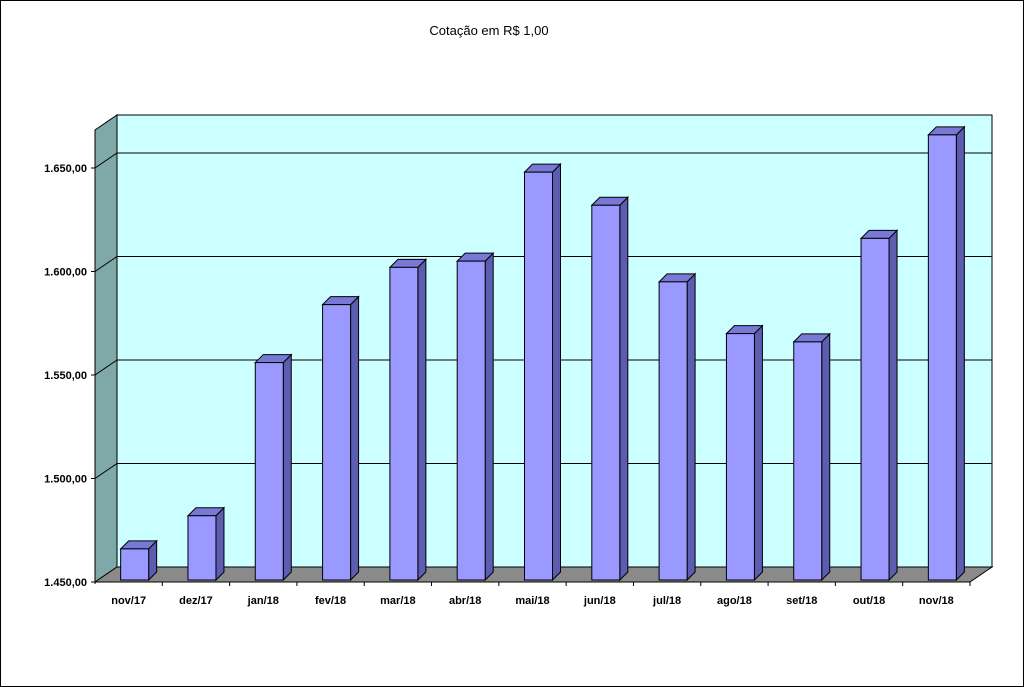 This screenshot has width=1024, height=687. What do you see at coordinates (330, 601) in the screenshot?
I see `x-tick-label: fev/18` at bounding box center [330, 601].